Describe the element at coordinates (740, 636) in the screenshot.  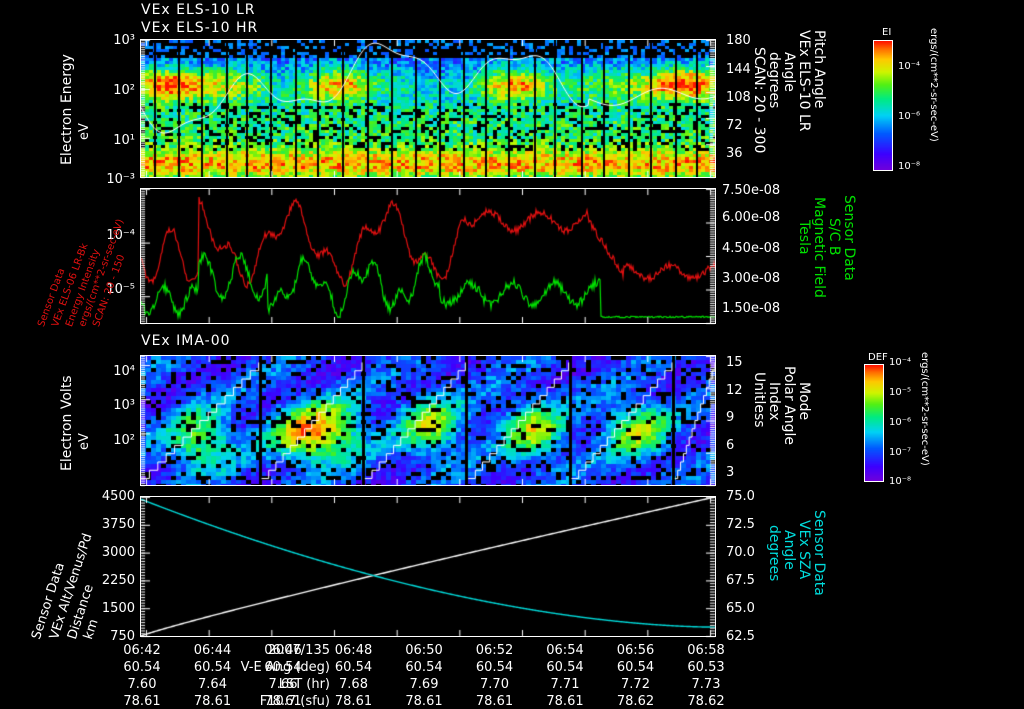
I see `panel4-rtick-625: 62.5` at that location.